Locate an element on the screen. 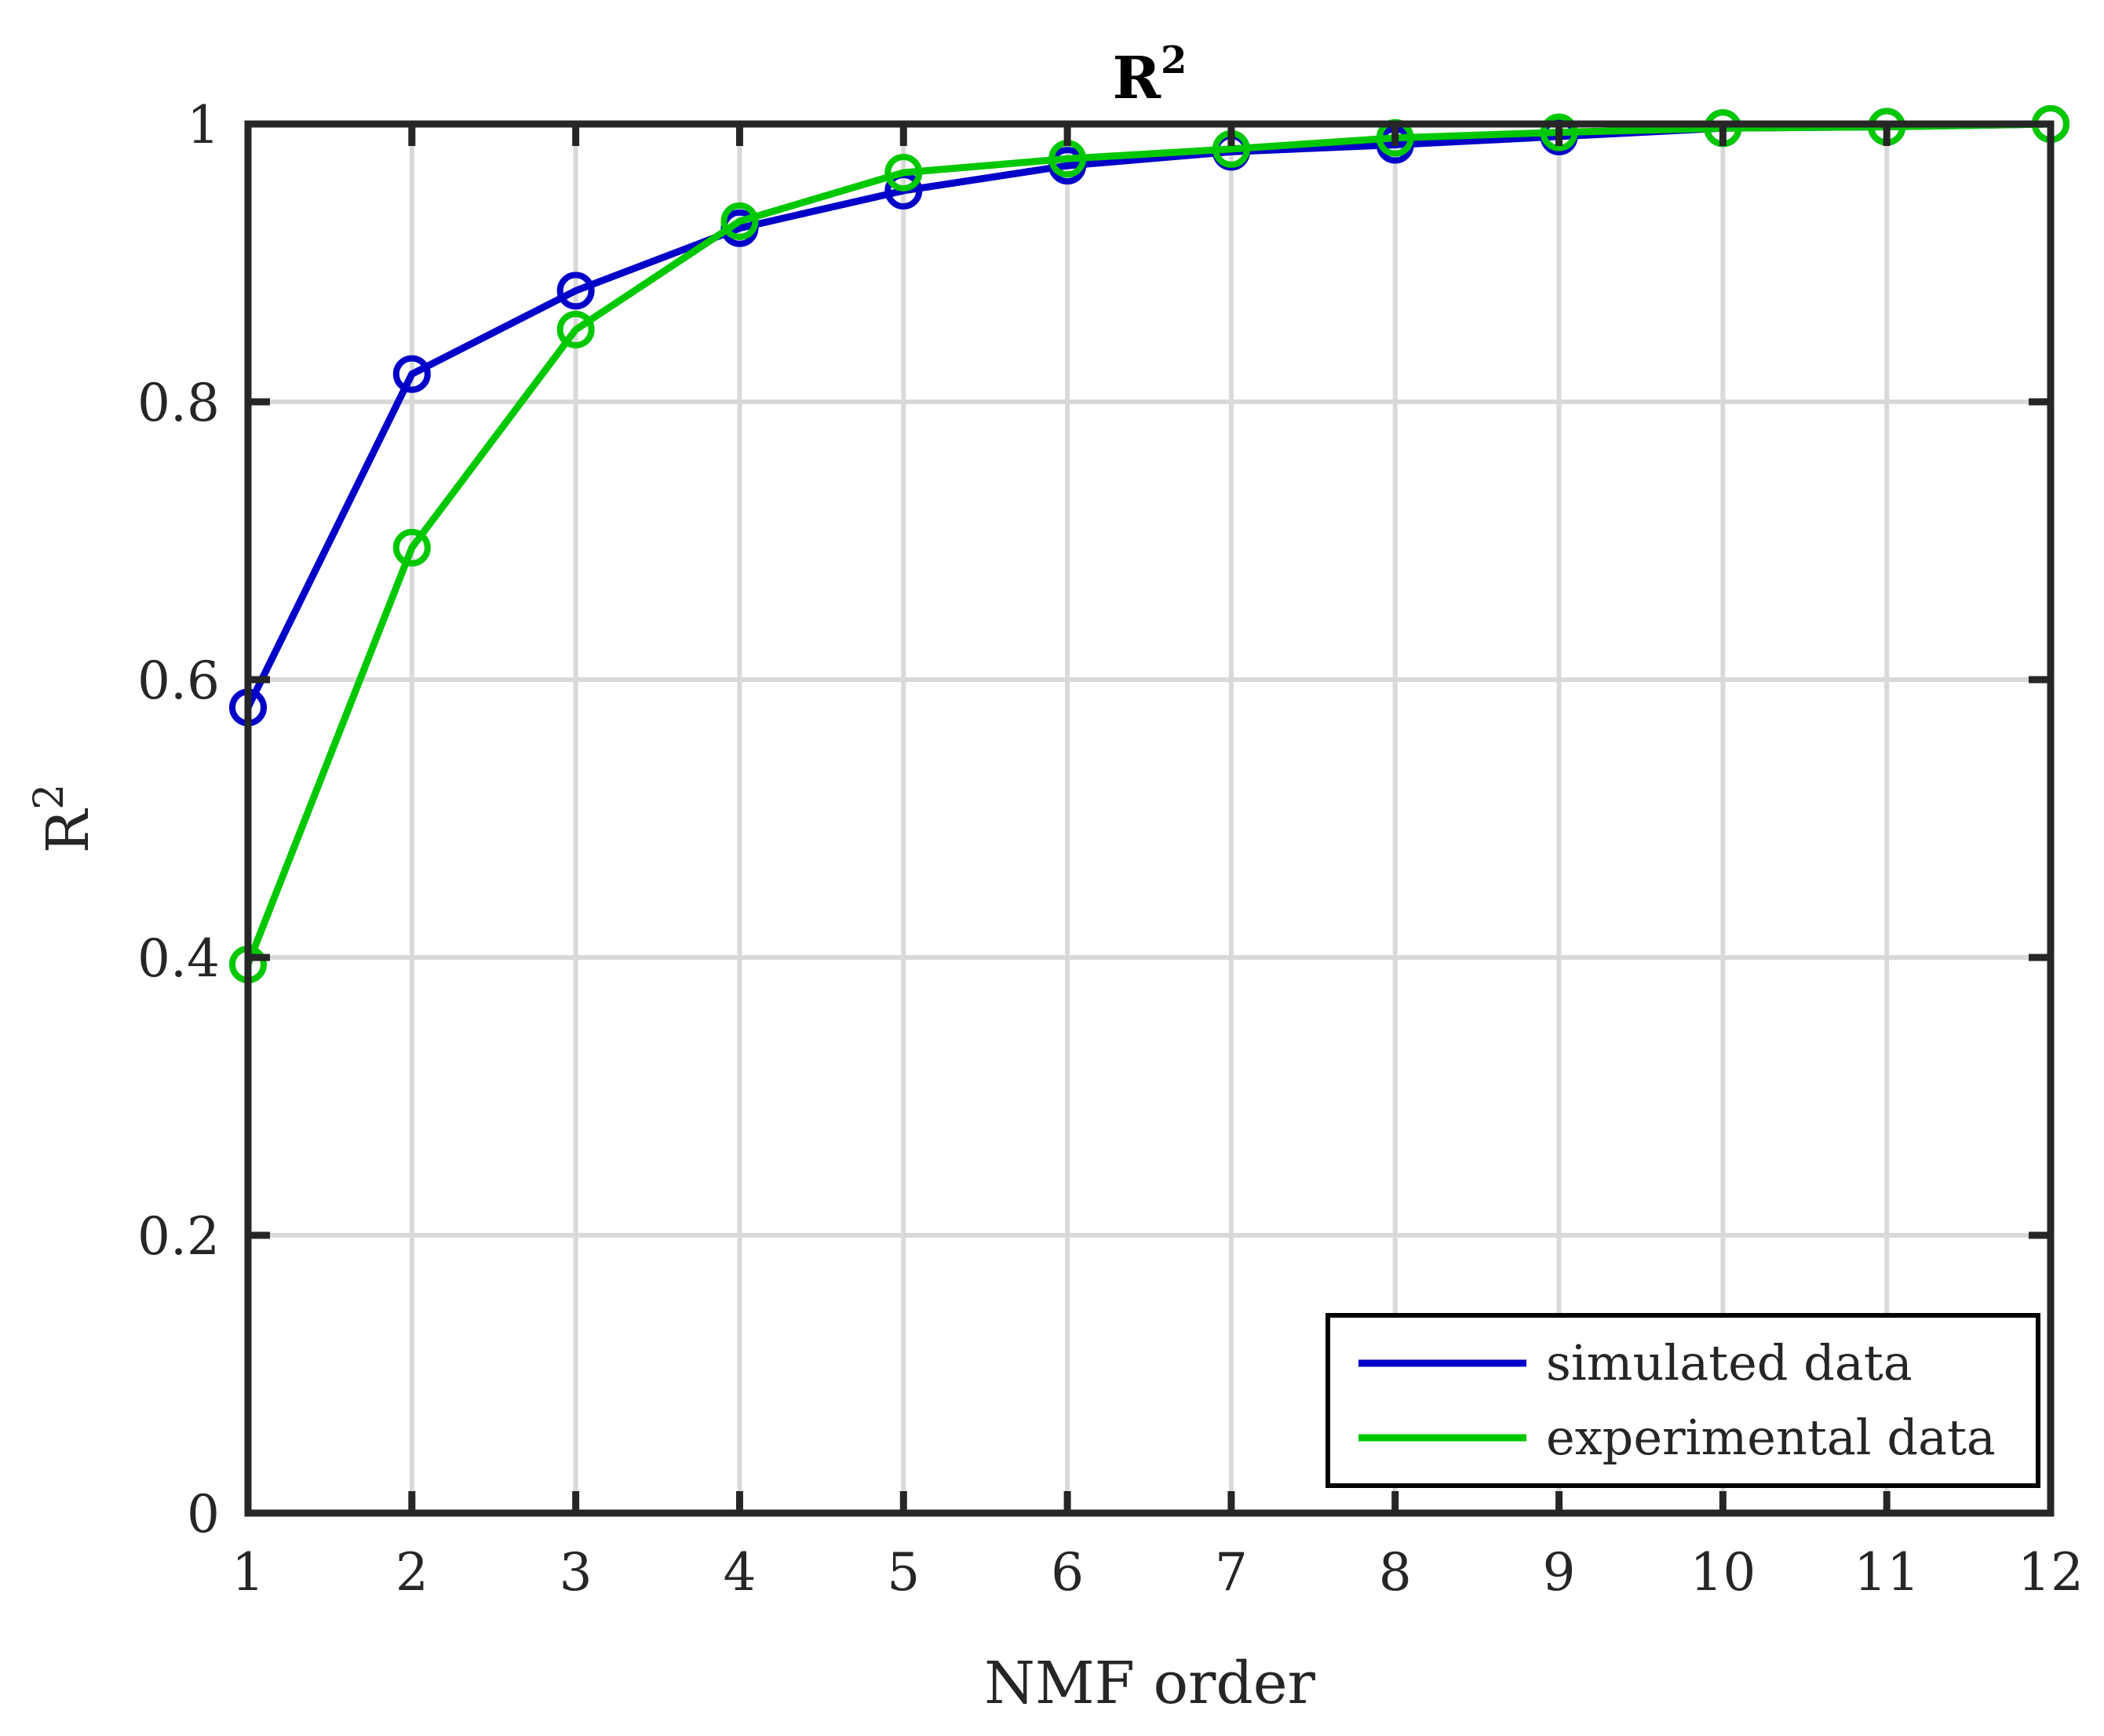 Image resolution: width=2104 pixels, height=1736 pixels. chart-title: R2 is located at coordinates (1150, 75).